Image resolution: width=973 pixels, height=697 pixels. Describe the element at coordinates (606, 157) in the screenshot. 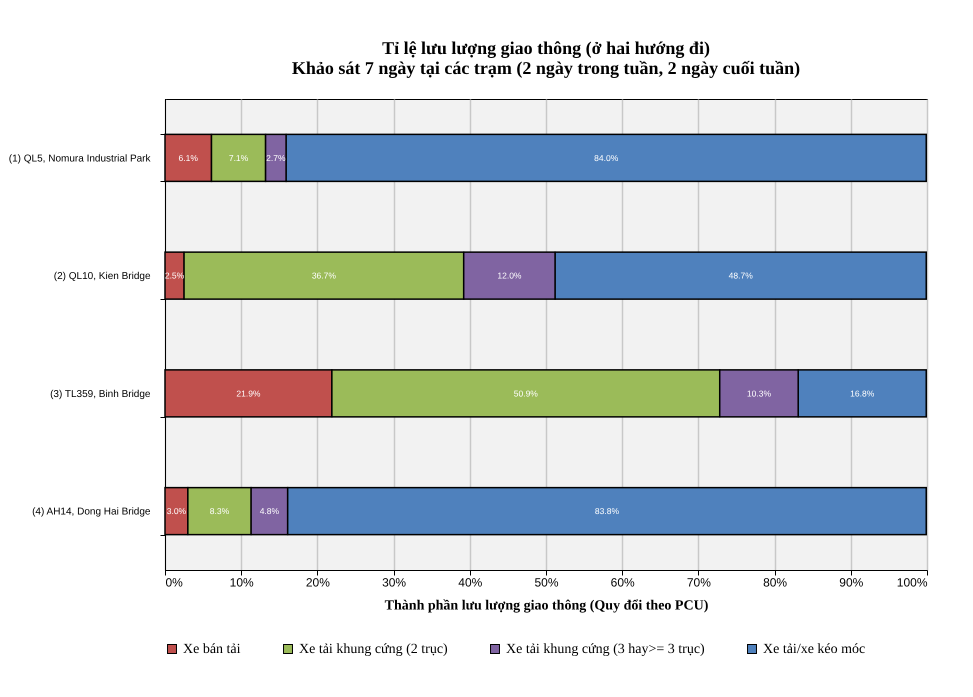

I see `data-label: 84.0%` at that location.